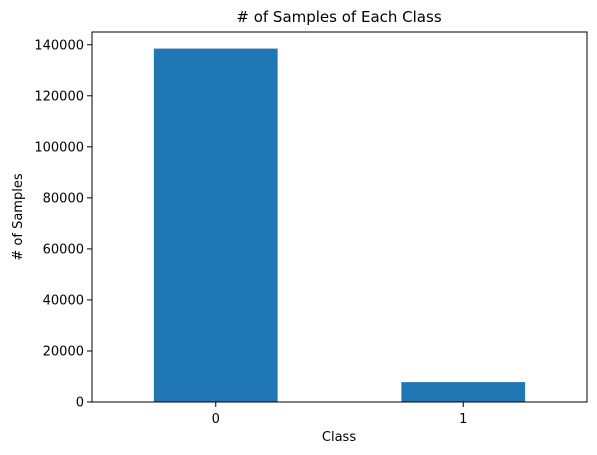 The image size is (597, 455). What do you see at coordinates (338, 17) in the screenshot?
I see `chart-title: # of Samples of Each Class` at bounding box center [338, 17].